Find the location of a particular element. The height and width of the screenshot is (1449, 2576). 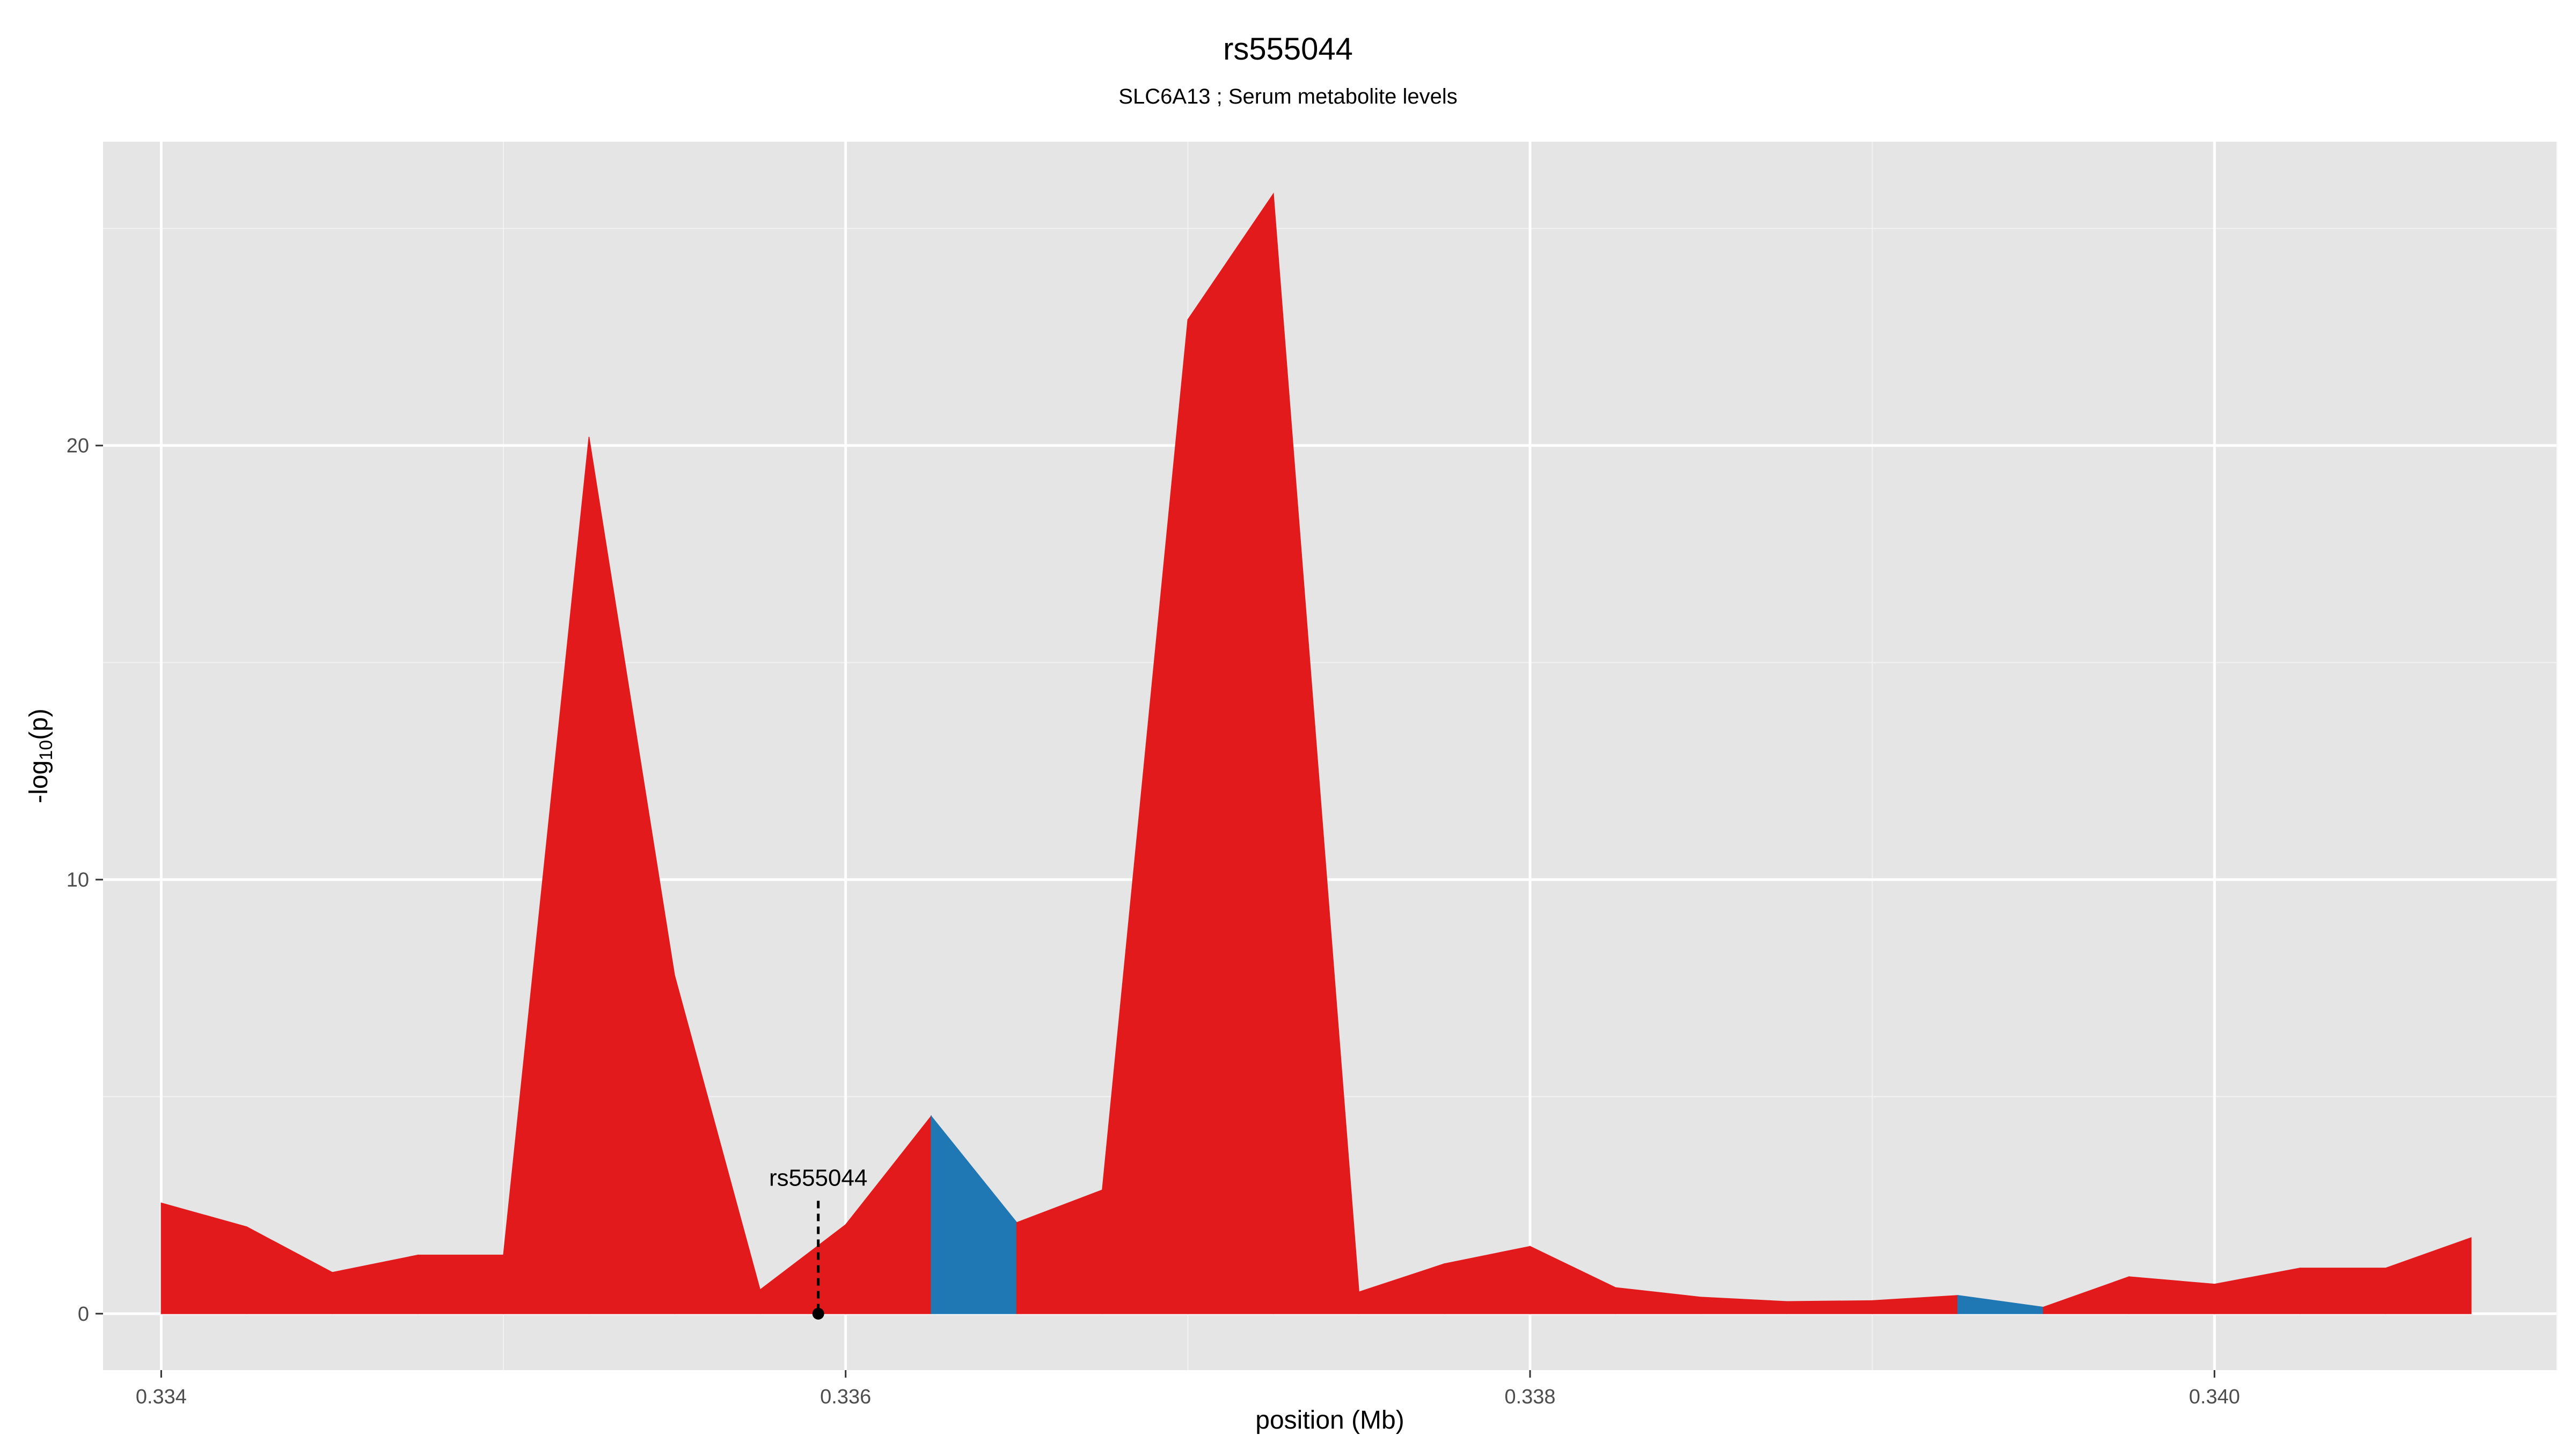

chart-subtitle: SLC6A13 ; Serum metabolite levels is located at coordinates (1288, 96).